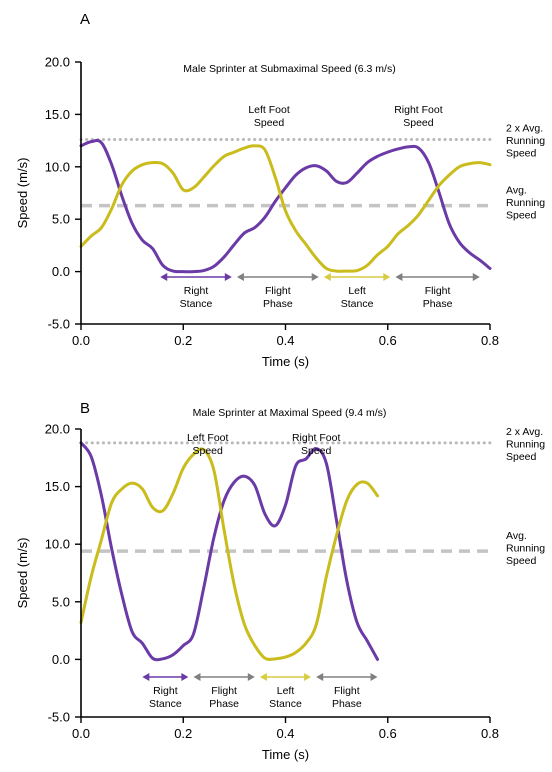 This screenshot has width=552, height=772. I want to click on phase-label-line: Stance, so click(165, 704).